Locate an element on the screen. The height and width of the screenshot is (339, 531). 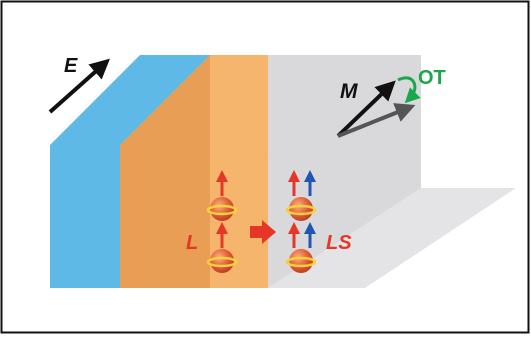
orbital-current-label: L is located at coordinates (192, 243).